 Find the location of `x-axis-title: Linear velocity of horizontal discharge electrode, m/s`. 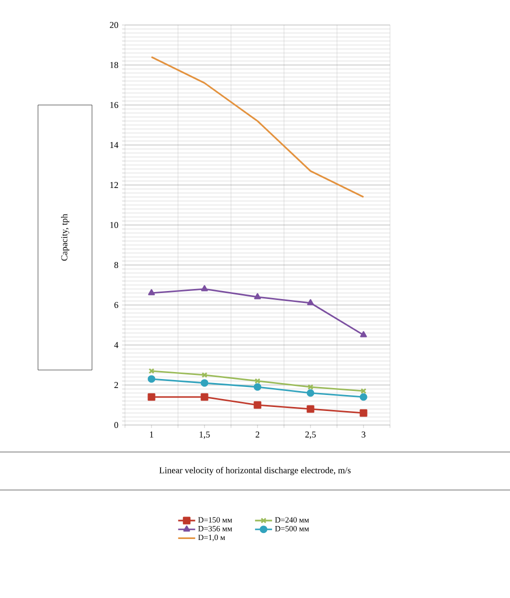

x-axis-title: Linear velocity of horizontal discharge electrode, m/s is located at coordinates (255, 471).